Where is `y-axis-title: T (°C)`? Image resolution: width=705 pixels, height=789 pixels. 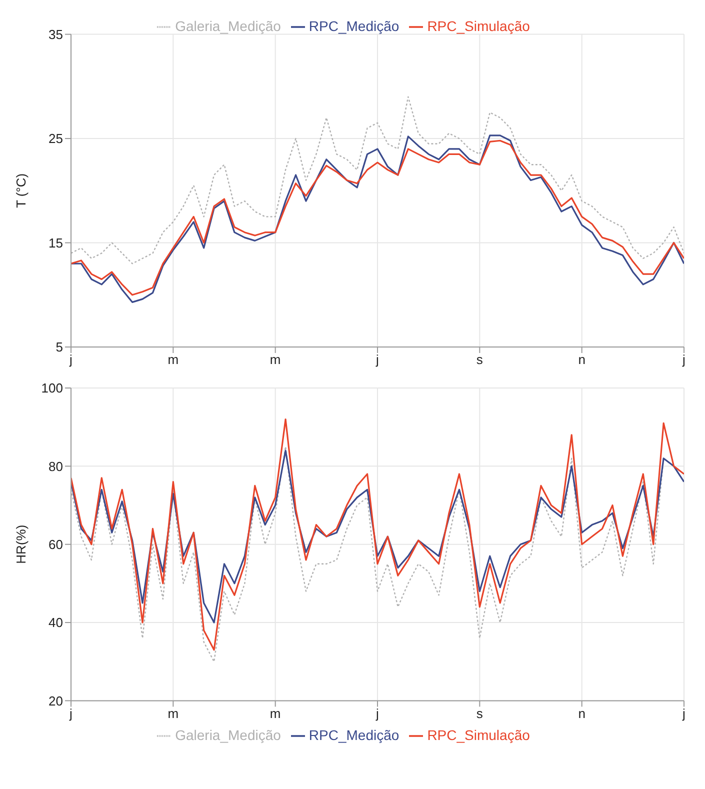
y-axis-title: T (°C) is located at coordinates (21, 190).